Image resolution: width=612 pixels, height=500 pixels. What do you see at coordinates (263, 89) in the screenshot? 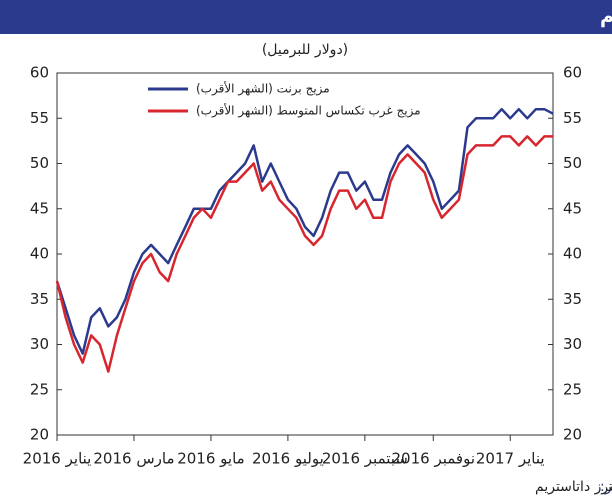
I see `legend-label: مزيج برنت (الشهر الأقرب)` at bounding box center [263, 89].